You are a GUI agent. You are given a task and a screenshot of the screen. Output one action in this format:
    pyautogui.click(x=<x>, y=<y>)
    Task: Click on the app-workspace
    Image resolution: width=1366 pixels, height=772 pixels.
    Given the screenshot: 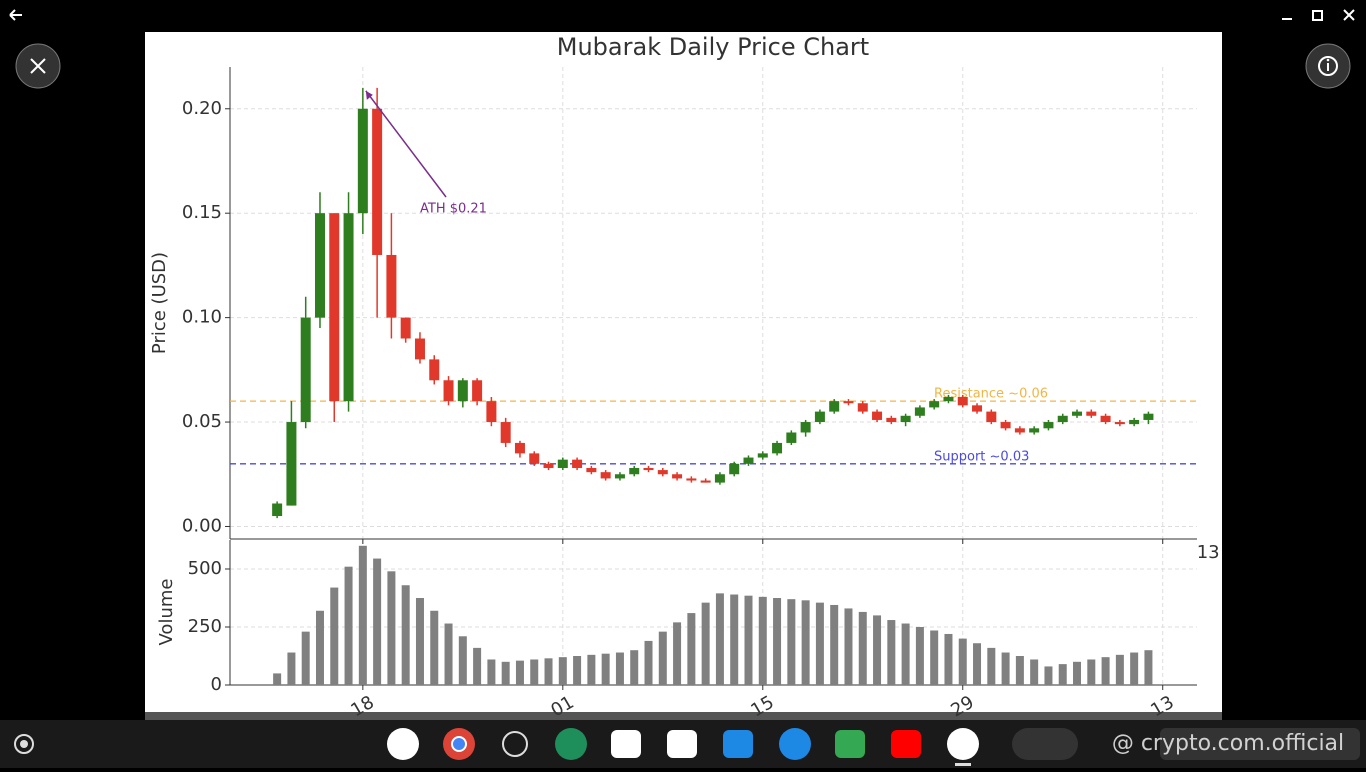 What is the action you would take?
    pyautogui.click(x=571, y=744)
    